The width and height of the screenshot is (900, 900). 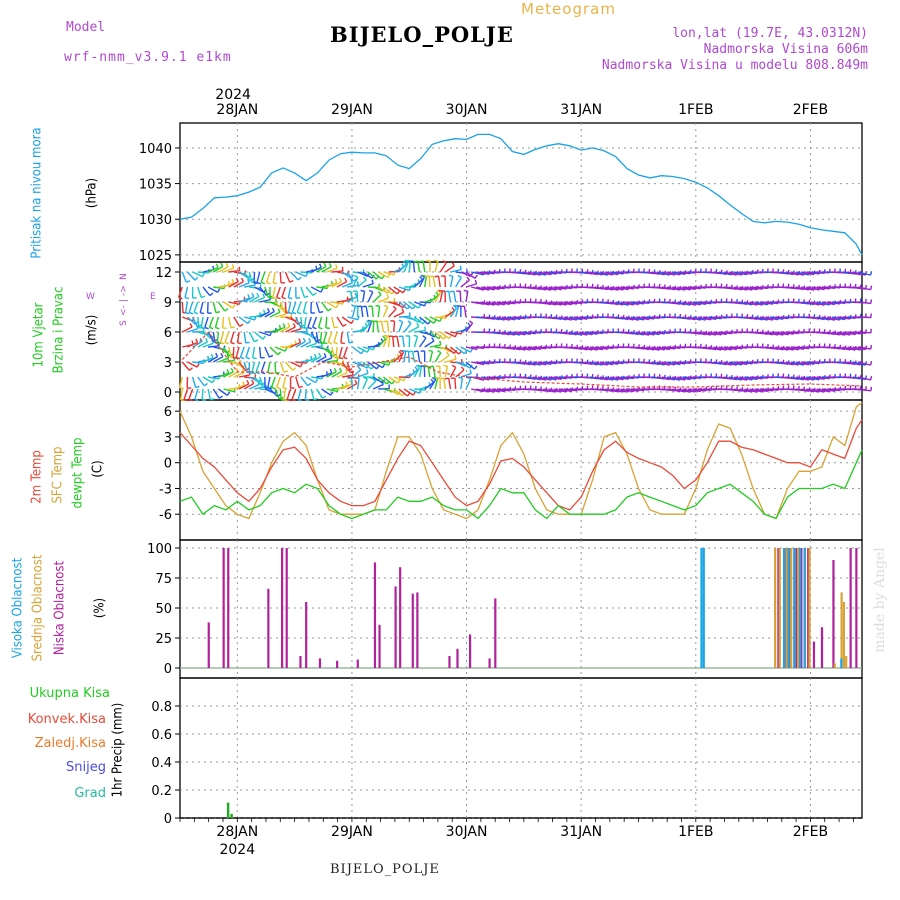 What do you see at coordinates (581, 110) in the screenshot?
I see `top-x-tick-label: 31JAN` at bounding box center [581, 110].